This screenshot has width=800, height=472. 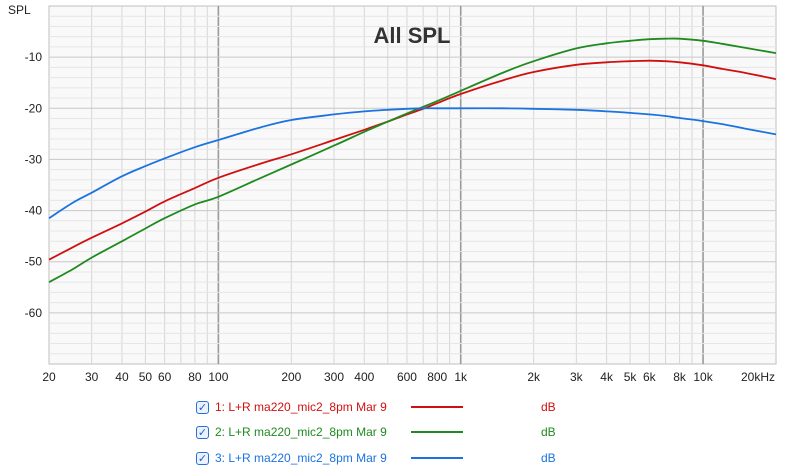 I want to click on x-tick-label: 40, so click(x=122, y=377).